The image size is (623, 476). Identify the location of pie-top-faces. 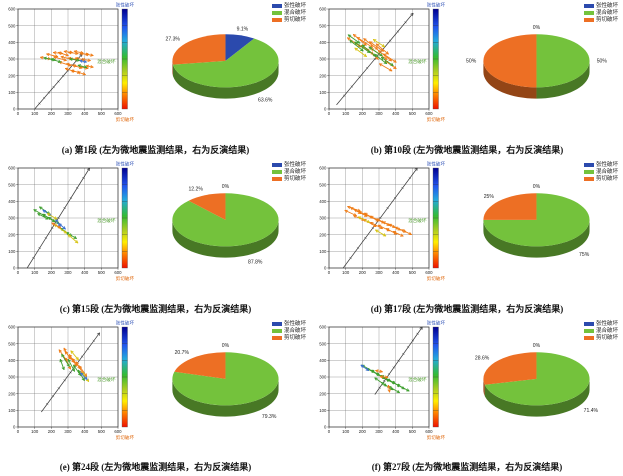
(536, 60).